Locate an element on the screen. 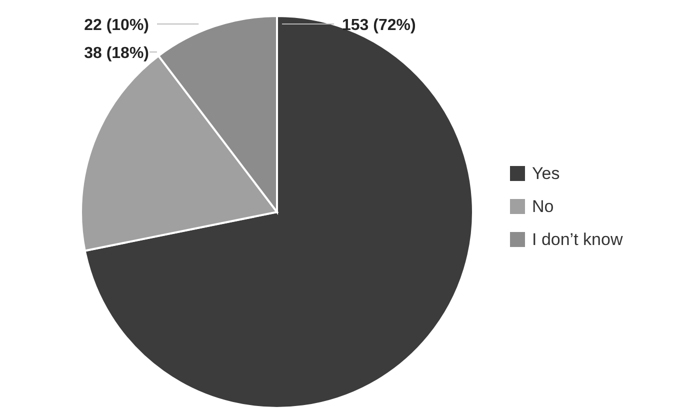 Image resolution: width=673 pixels, height=408 pixels. legend-label: No is located at coordinates (543, 206).